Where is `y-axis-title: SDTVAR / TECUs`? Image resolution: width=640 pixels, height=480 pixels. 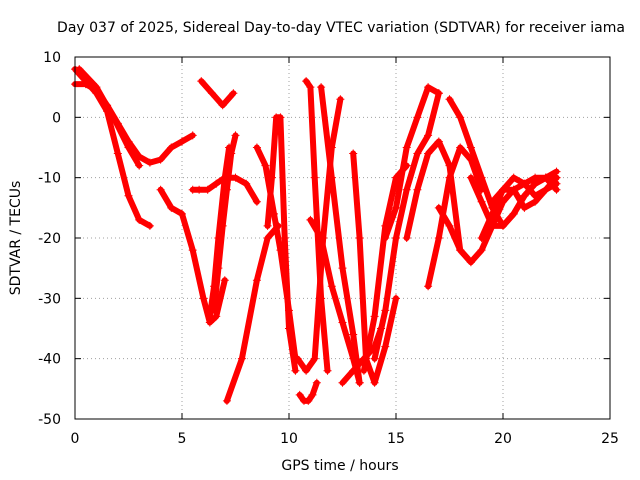
y-axis-title: SDTVAR / TECUs is located at coordinates (16, 238).